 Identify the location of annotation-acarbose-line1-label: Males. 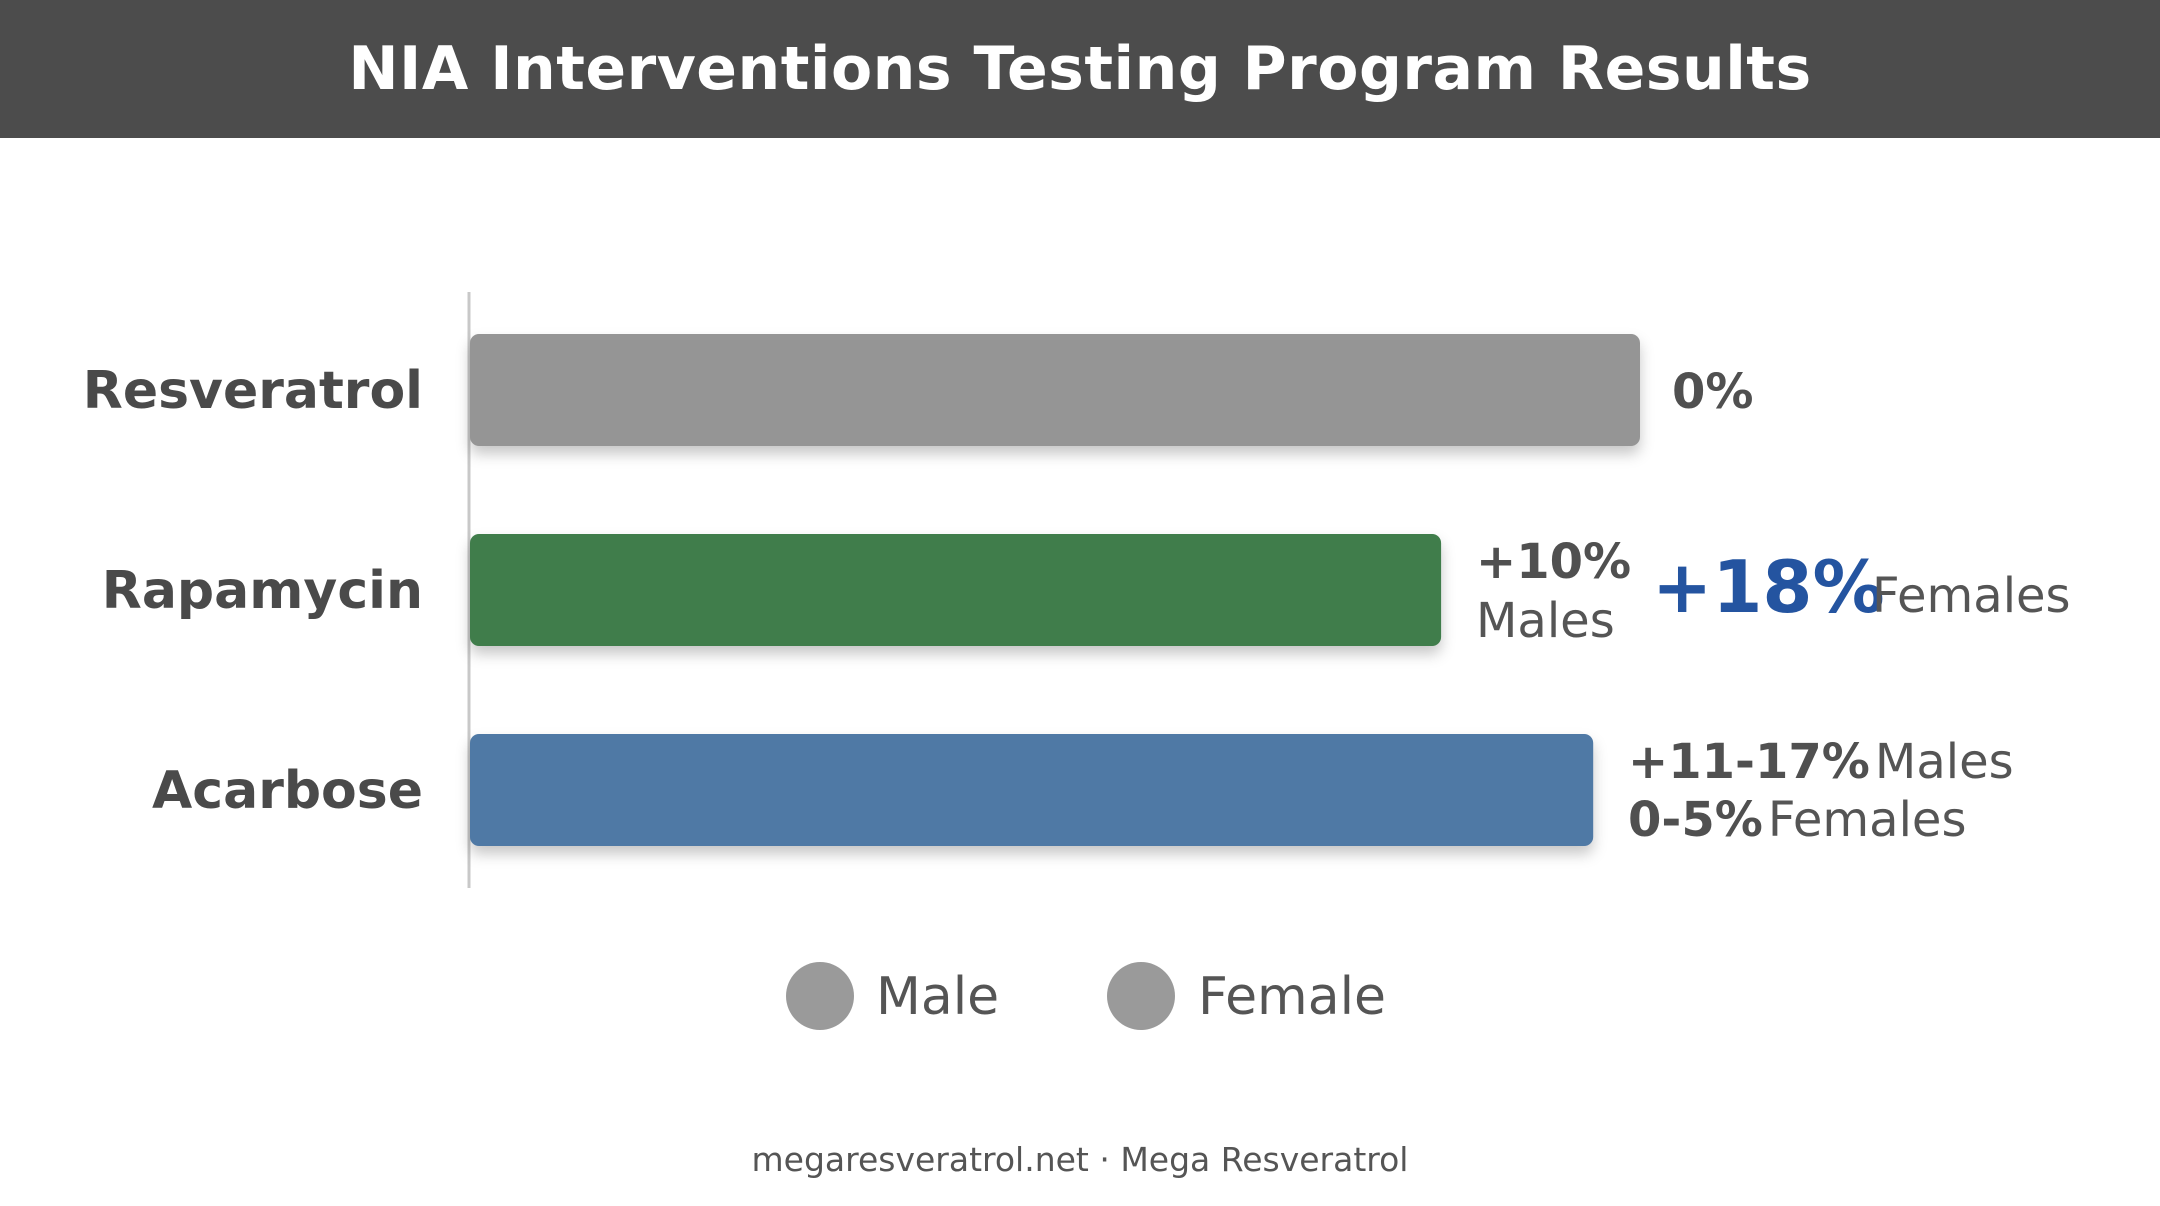
(1944, 762).